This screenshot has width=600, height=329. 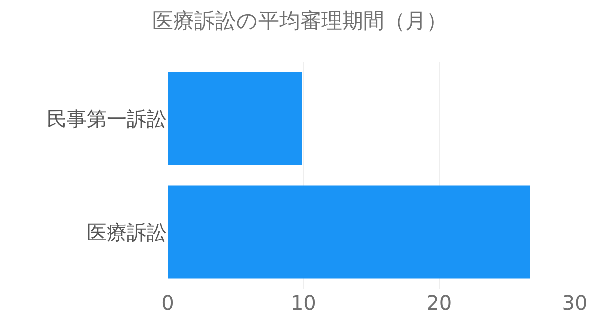 What do you see at coordinates (300, 20) in the screenshot?
I see `chart-title: 医療訴訟の平均審理期間（月）` at bounding box center [300, 20].